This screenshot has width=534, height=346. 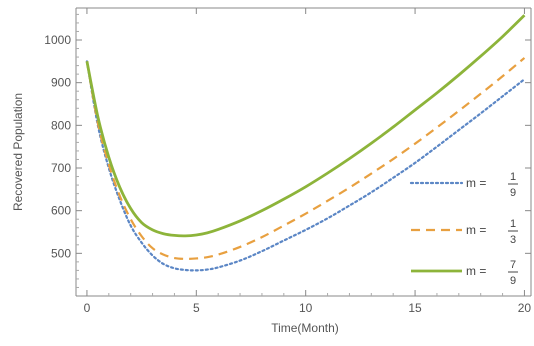 I want to click on legend-denominator-2: 3, so click(x=513, y=240).